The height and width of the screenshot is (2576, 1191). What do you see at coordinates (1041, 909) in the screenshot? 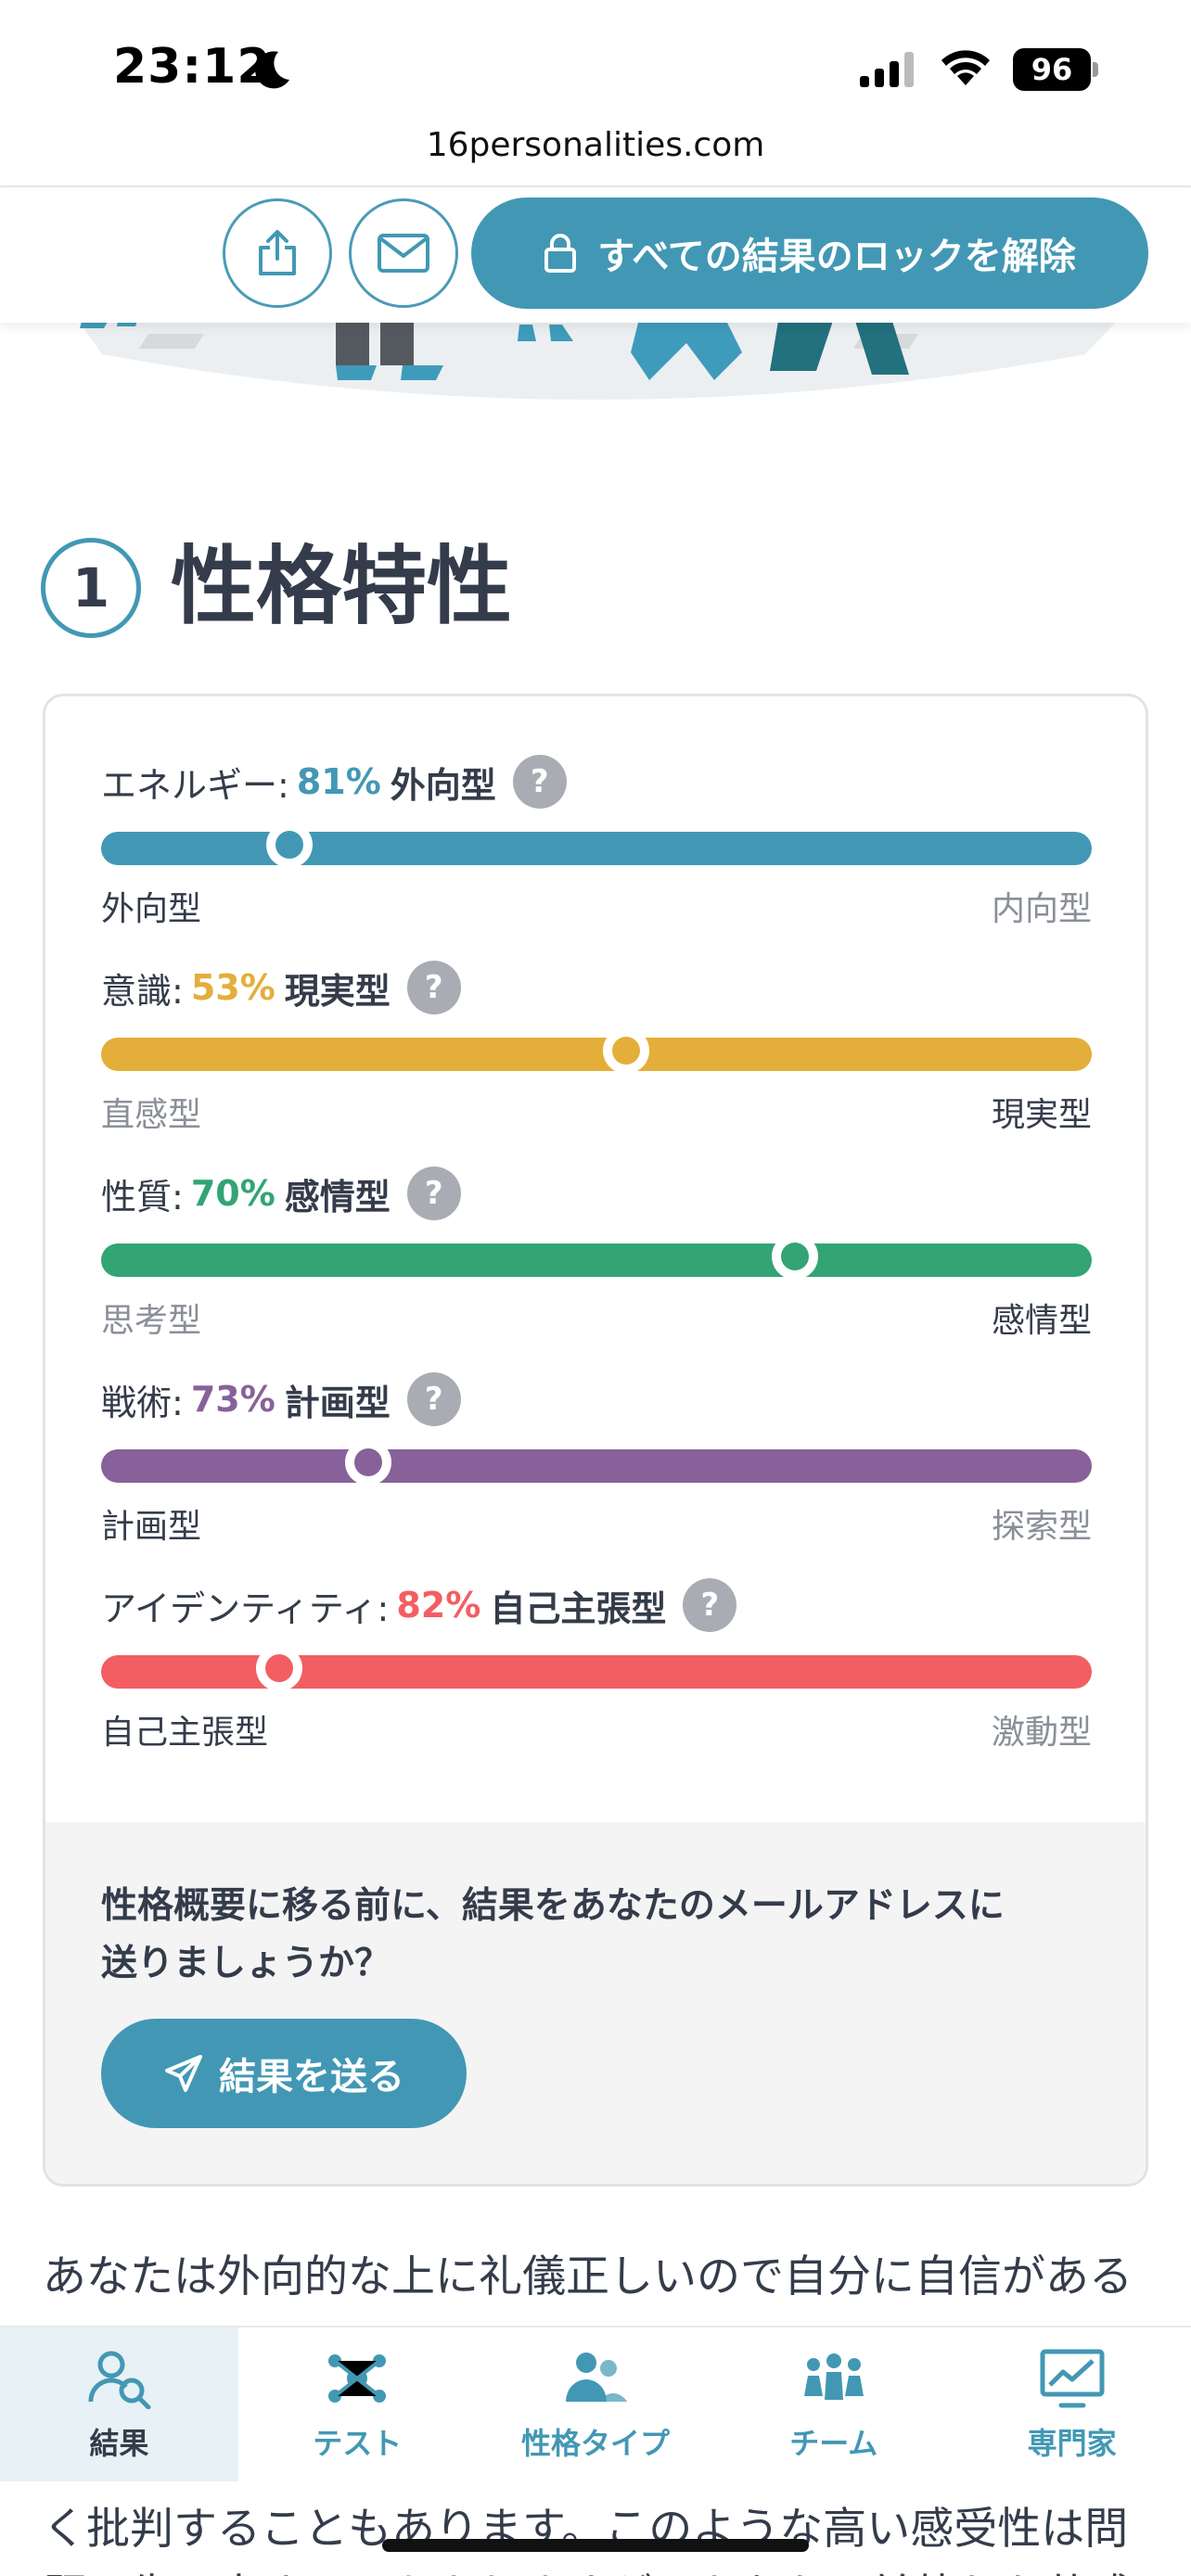
I see `trait-right-label: 内向型` at bounding box center [1041, 909].